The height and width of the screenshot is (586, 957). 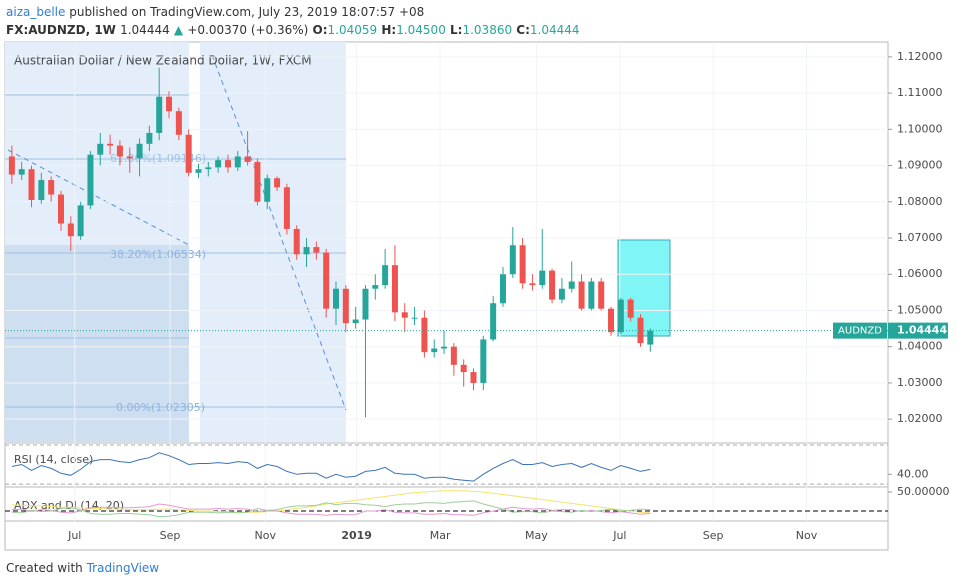 I want to click on brand: TradingView, so click(x=123, y=568).